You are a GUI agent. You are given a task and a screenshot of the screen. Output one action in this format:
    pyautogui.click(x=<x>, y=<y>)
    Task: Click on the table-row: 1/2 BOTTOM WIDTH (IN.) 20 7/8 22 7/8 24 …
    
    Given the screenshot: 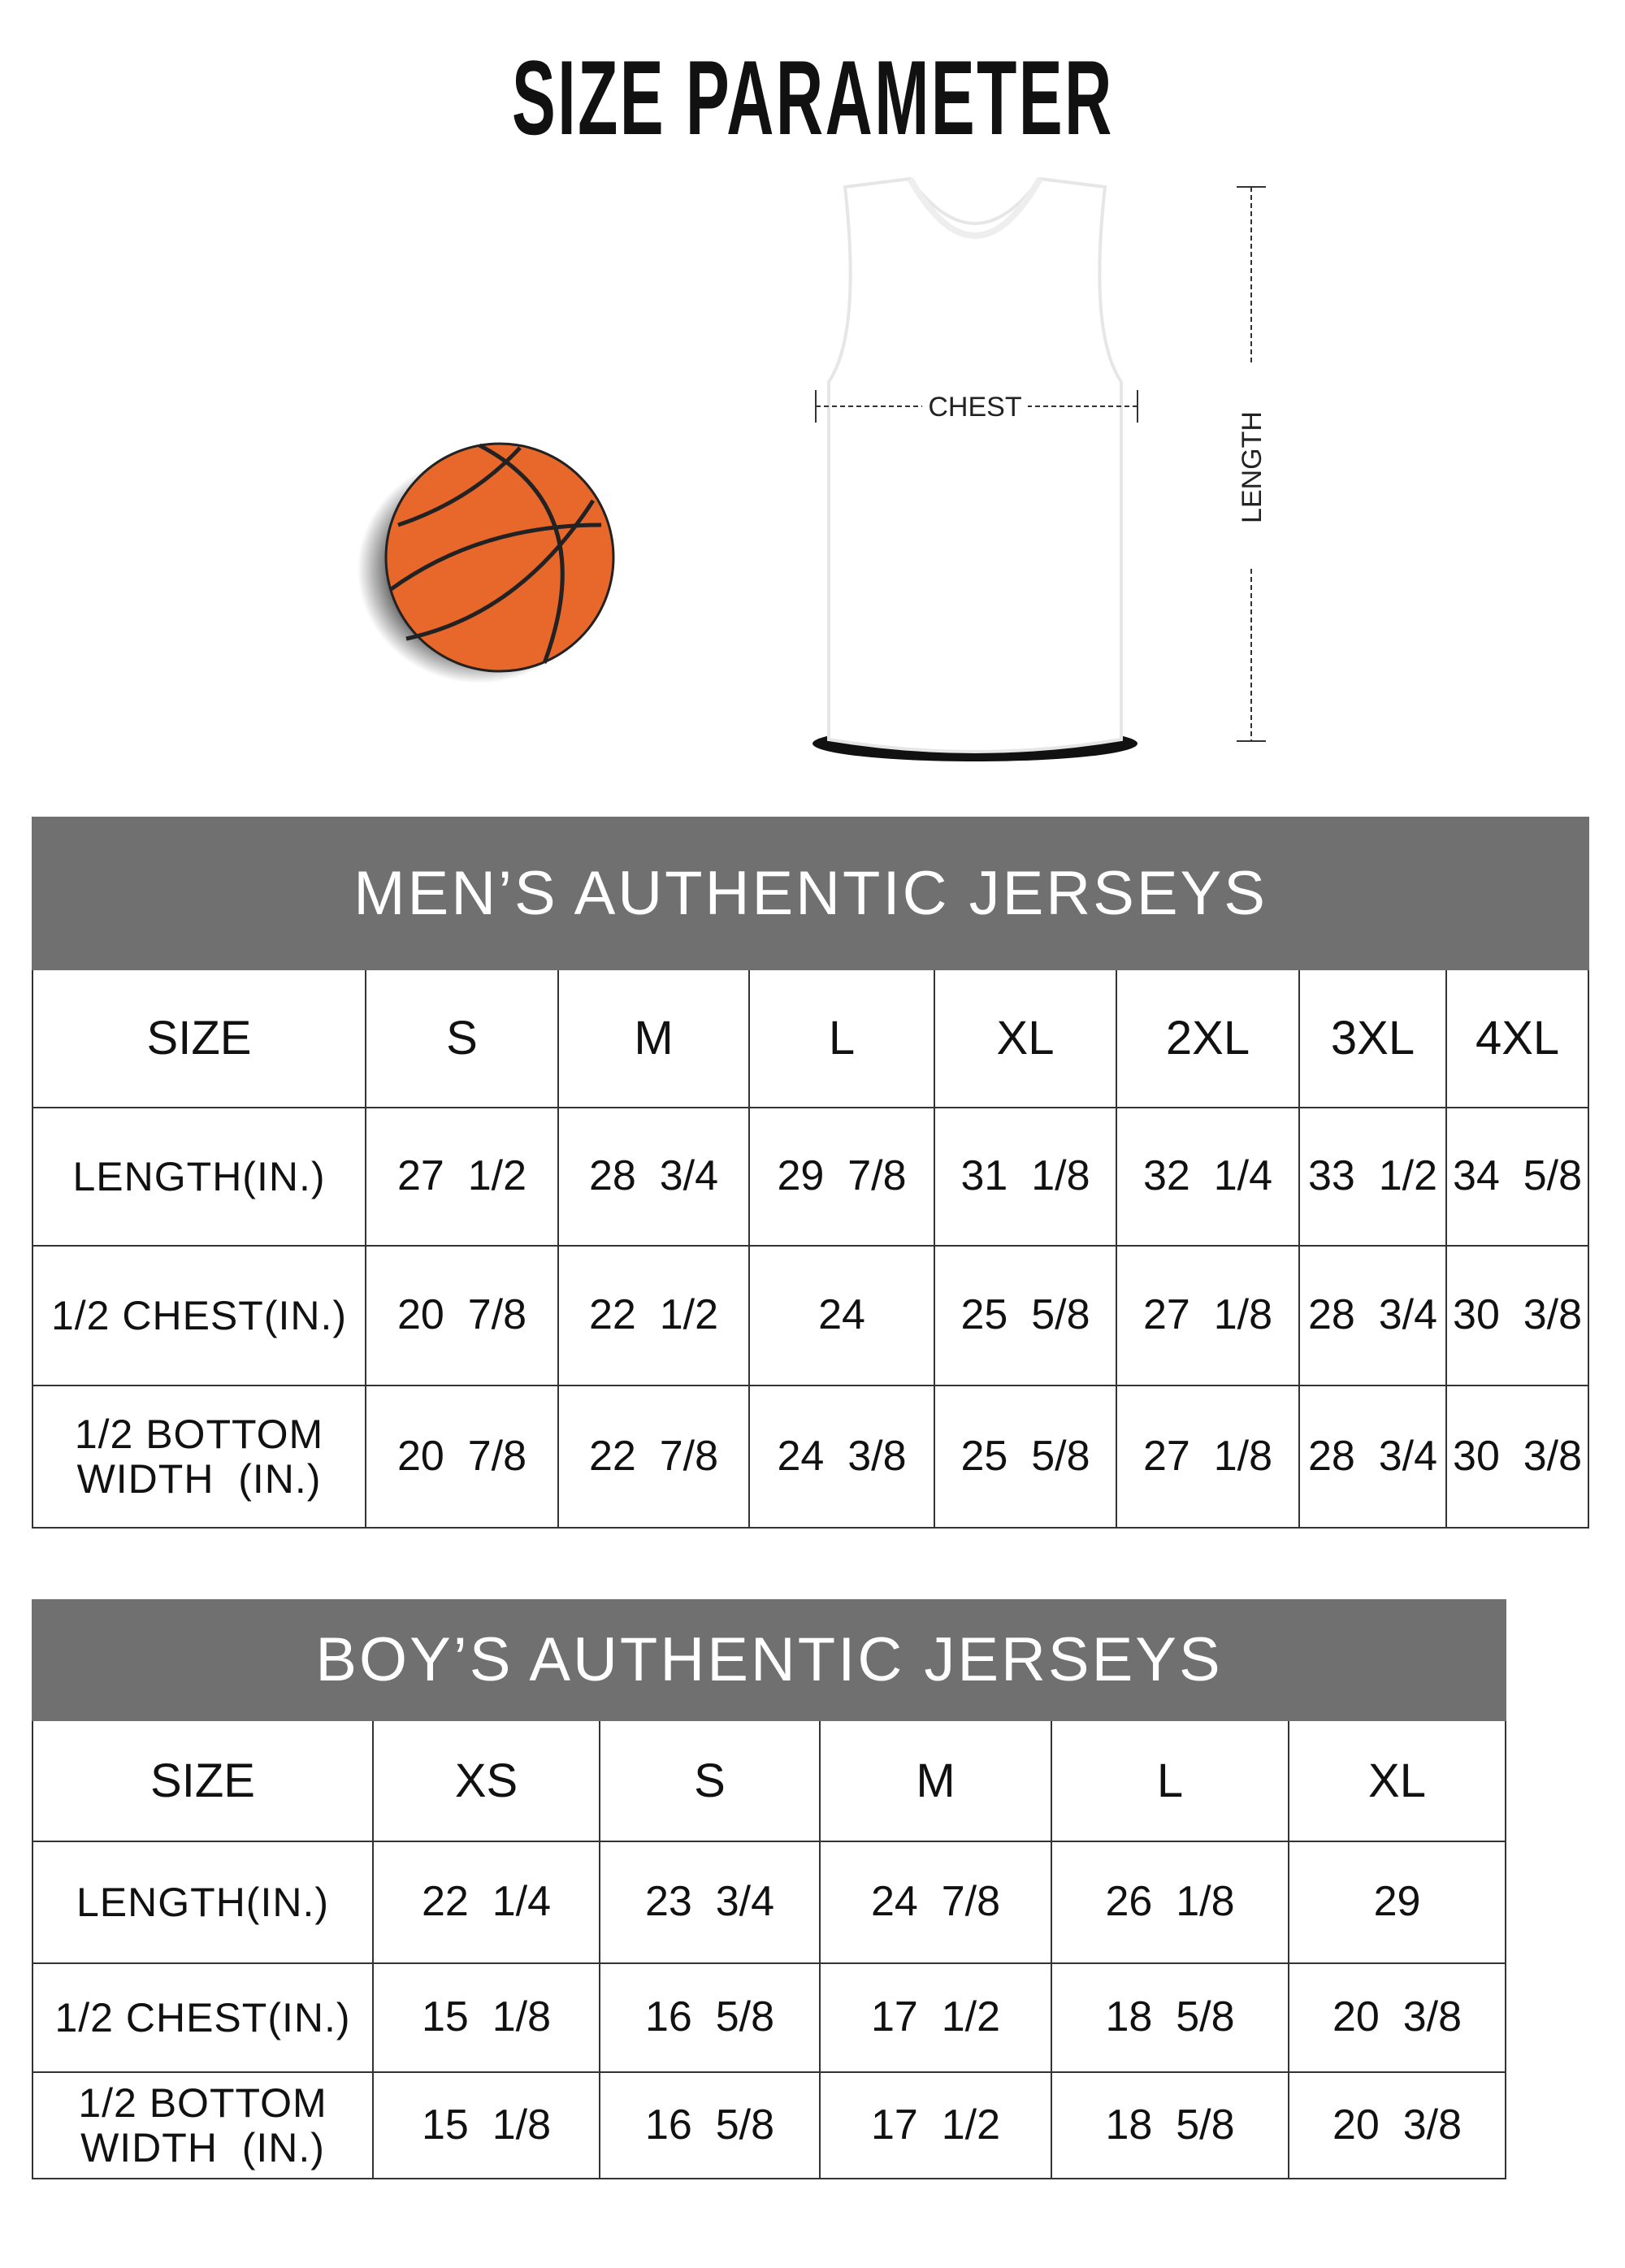 What is the action you would take?
    pyautogui.click(x=811, y=1457)
    